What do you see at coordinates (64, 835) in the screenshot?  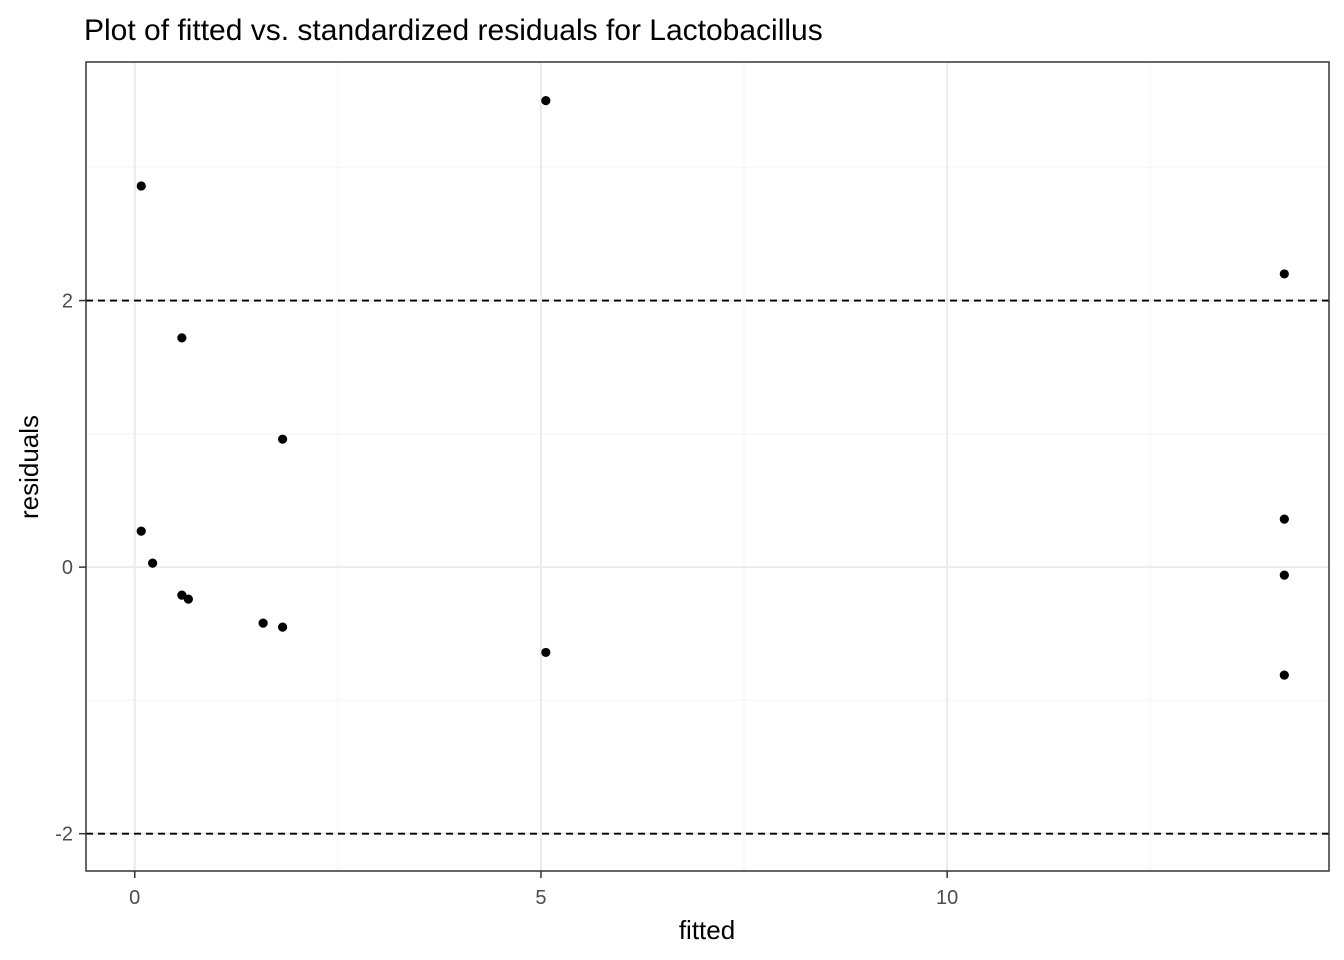 I see `y-tick-label-0: -2` at bounding box center [64, 835].